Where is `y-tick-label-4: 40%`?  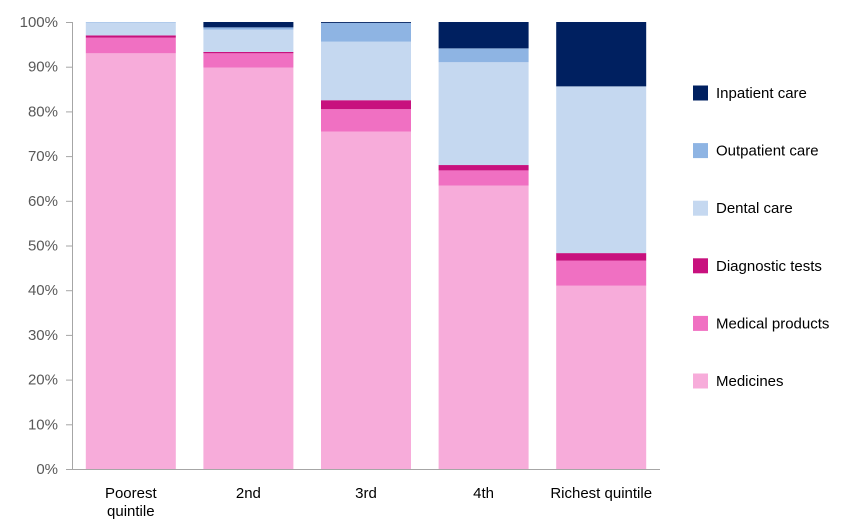
y-tick-label-4: 40% is located at coordinates (43, 290).